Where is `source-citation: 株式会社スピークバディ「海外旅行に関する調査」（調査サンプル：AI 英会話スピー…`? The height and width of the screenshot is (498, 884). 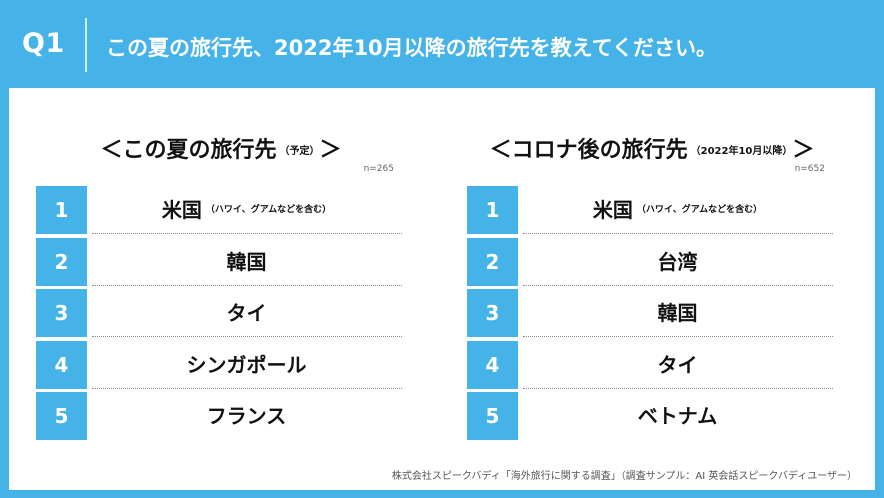 source-citation: 株式会社スピークバディ「海外旅行に関する調査」（調査サンプル：AI 英会話スピー… is located at coordinates (624, 476).